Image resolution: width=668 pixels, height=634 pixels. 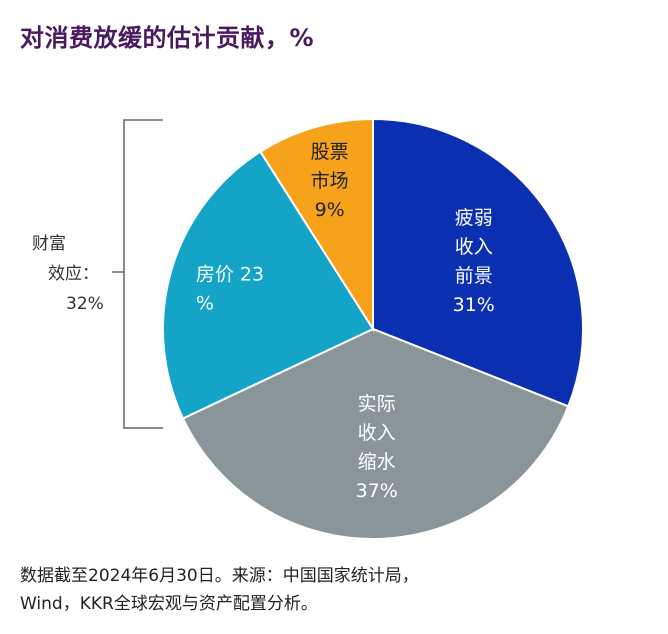 What do you see at coordinates (330, 181) in the screenshot?
I see `slice-label-stock-market-line-2: 市场` at bounding box center [330, 181].